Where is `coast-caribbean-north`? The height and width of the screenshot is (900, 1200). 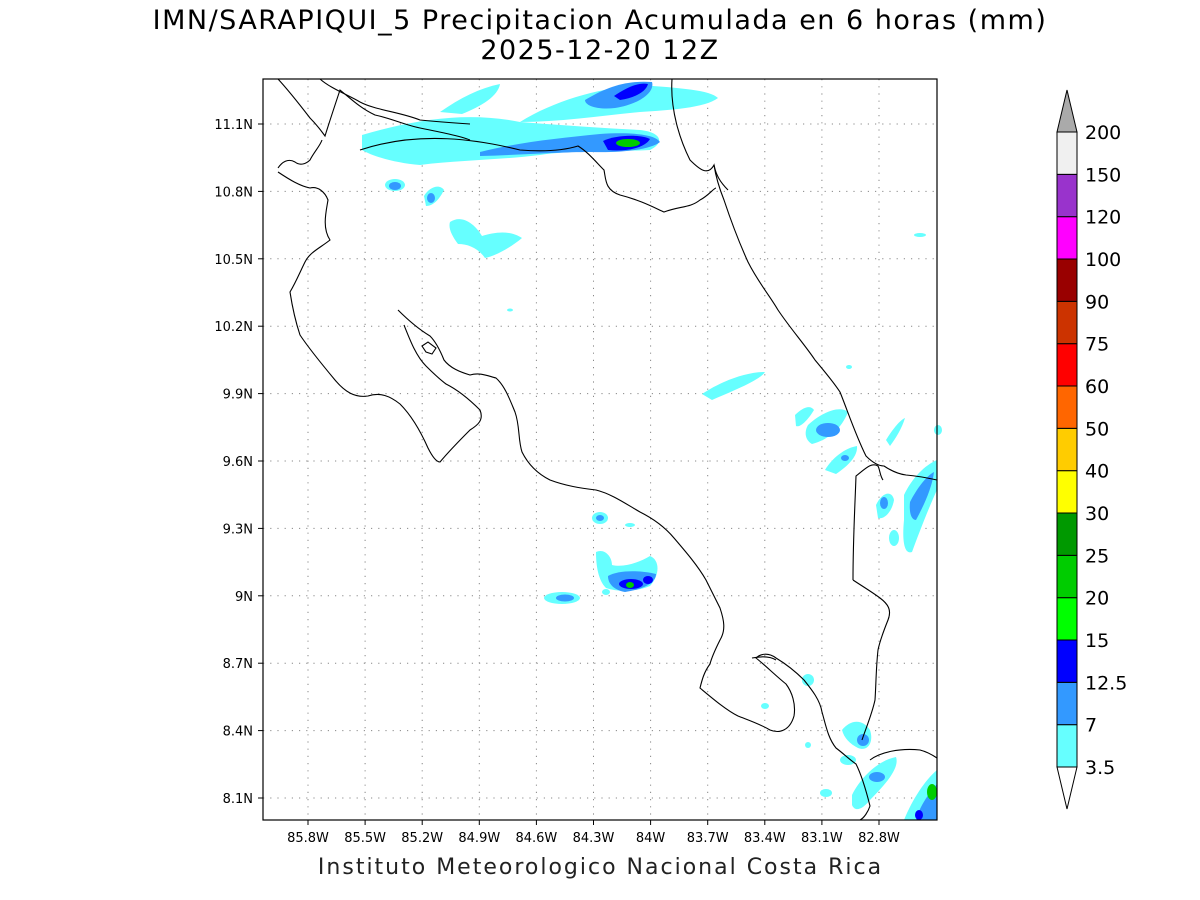
coast-caribbean-north is located at coordinates (804, 279).